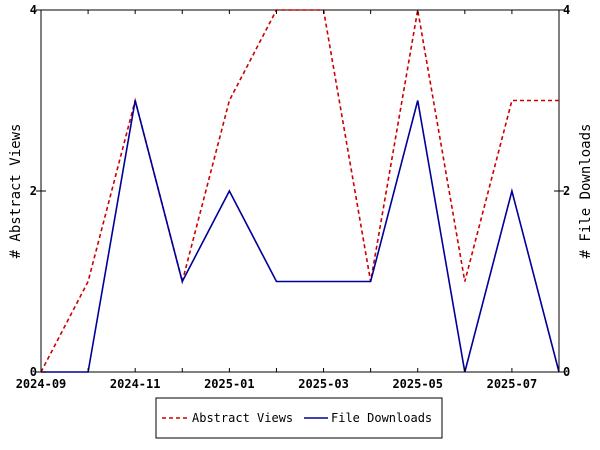  What do you see at coordinates (323, 384) in the screenshot?
I see `x-tick-label: 2025-03` at bounding box center [323, 384].